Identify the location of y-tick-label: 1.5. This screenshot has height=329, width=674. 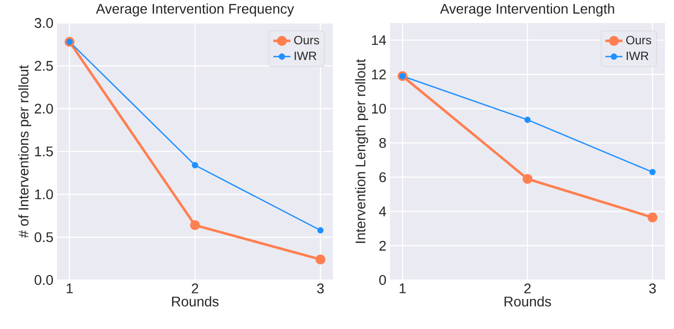
(44, 151).